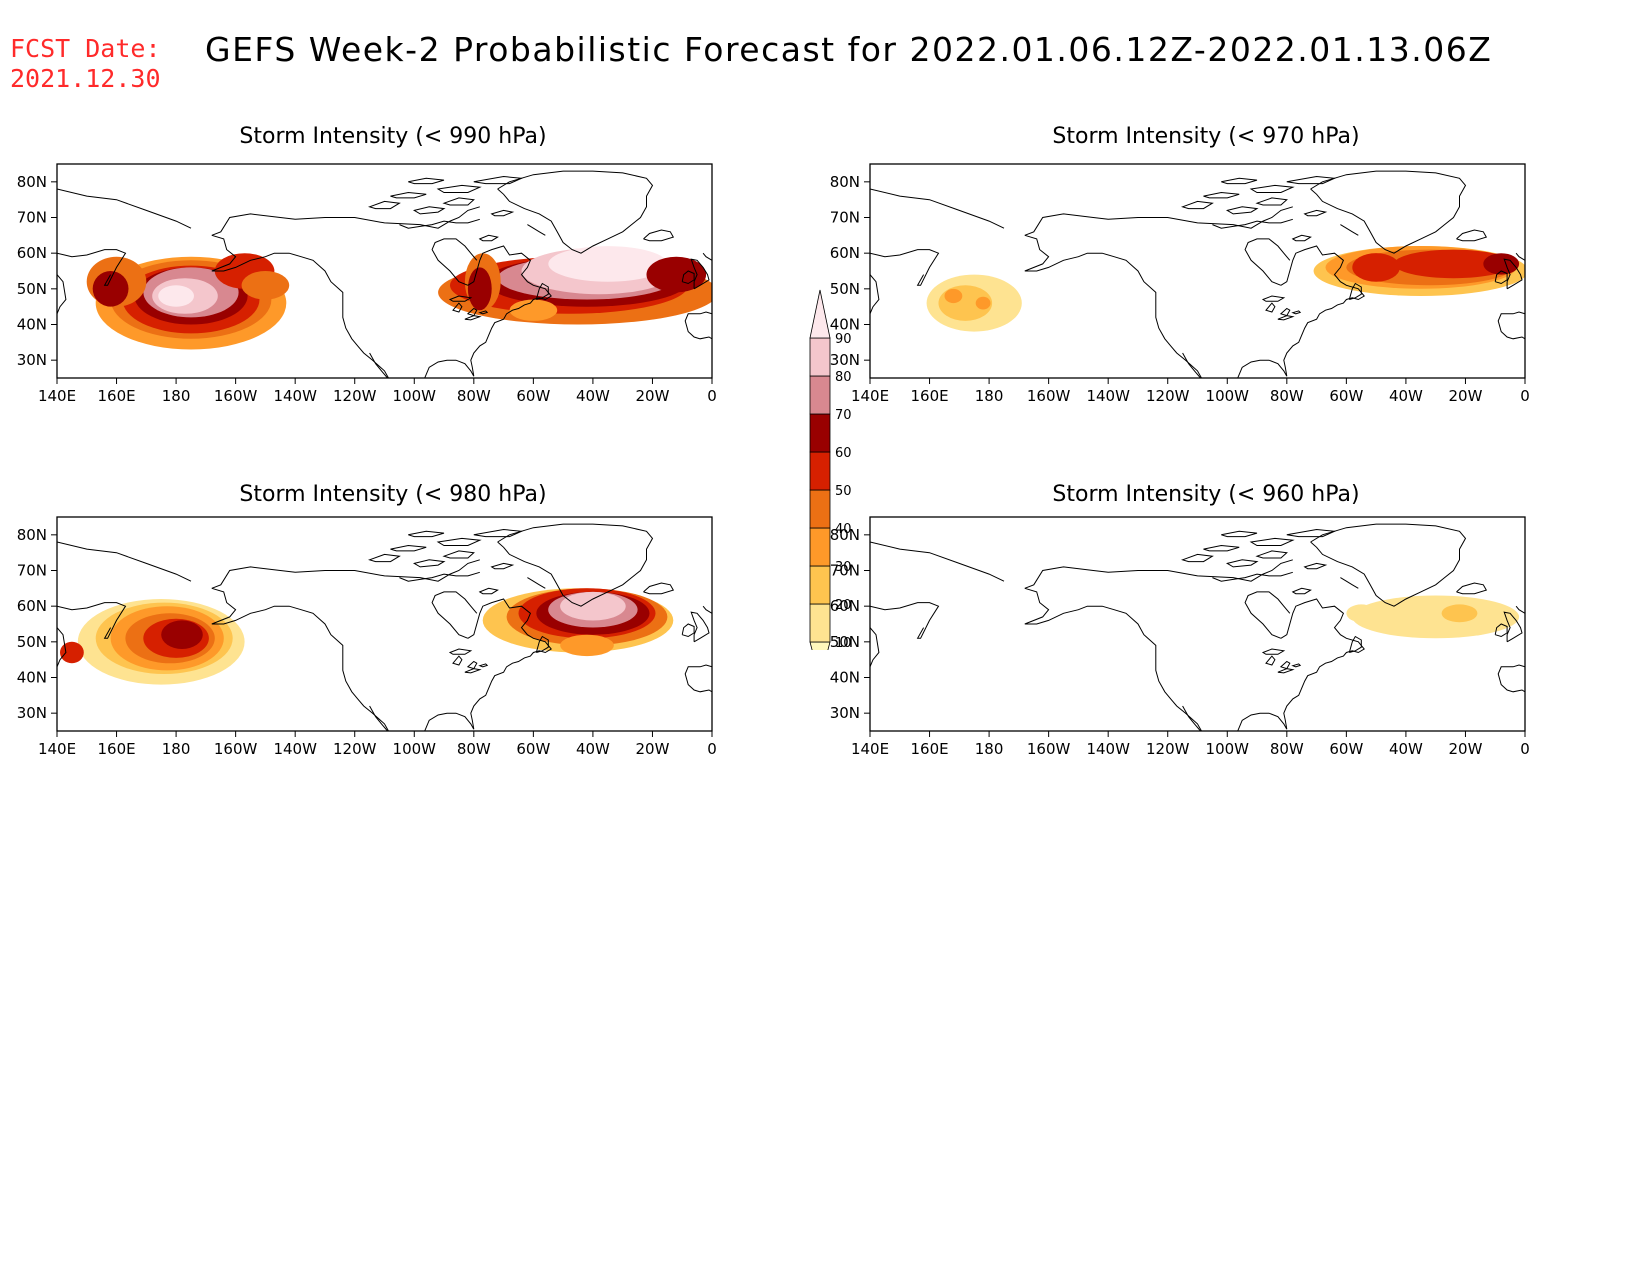  What do you see at coordinates (176, 749) in the screenshot?
I see `lon-label: 180` at bounding box center [176, 749].